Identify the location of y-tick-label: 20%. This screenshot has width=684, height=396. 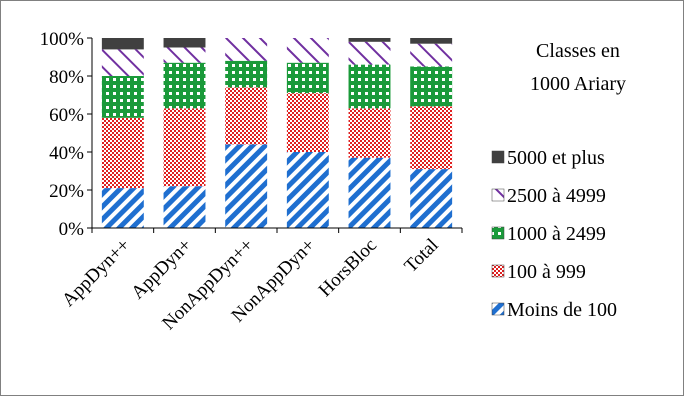
(66, 191).